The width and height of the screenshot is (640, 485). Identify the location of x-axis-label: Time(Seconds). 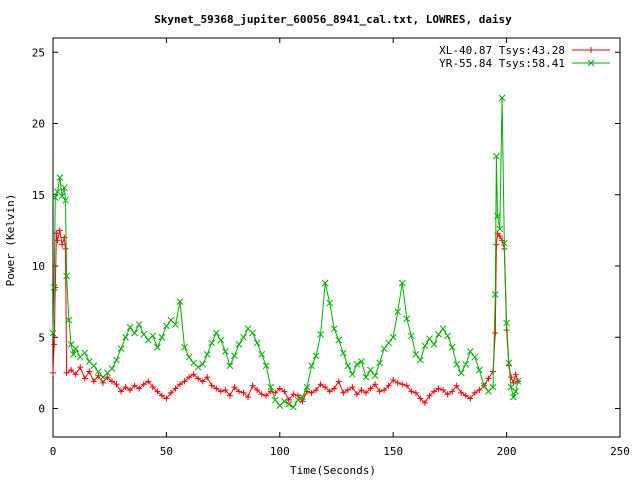
(333, 470).